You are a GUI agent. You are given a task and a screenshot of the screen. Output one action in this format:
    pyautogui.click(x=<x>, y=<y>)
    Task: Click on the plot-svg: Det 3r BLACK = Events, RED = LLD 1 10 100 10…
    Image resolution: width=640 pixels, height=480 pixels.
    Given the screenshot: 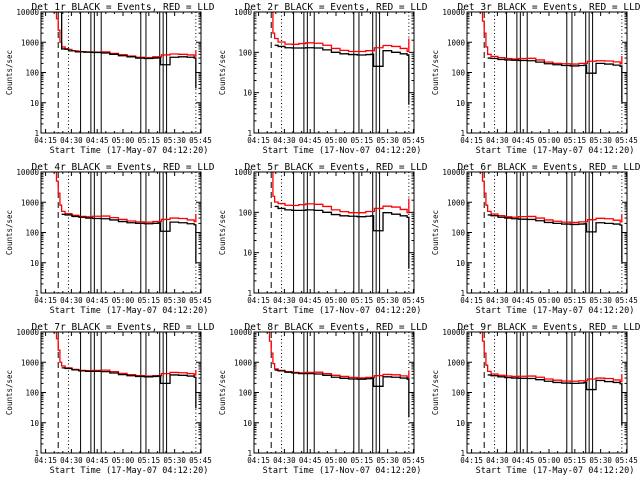 What is the action you would take?
    pyautogui.click(x=535, y=79)
    